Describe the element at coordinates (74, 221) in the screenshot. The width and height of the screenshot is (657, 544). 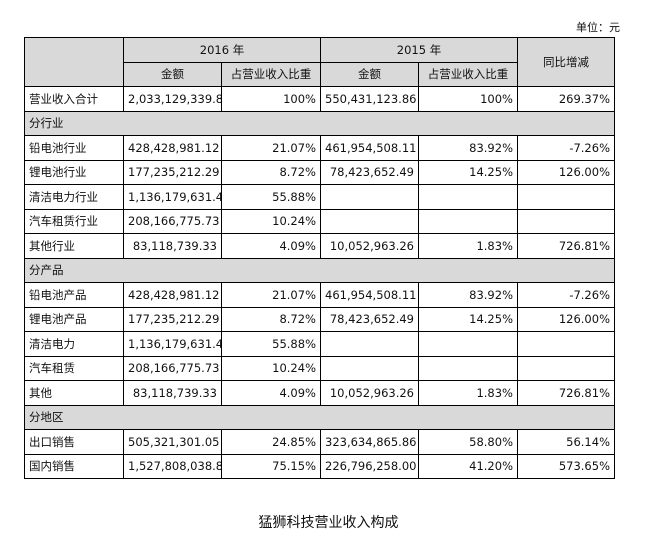
I see `row-label: 汽车租赁行业` at that location.